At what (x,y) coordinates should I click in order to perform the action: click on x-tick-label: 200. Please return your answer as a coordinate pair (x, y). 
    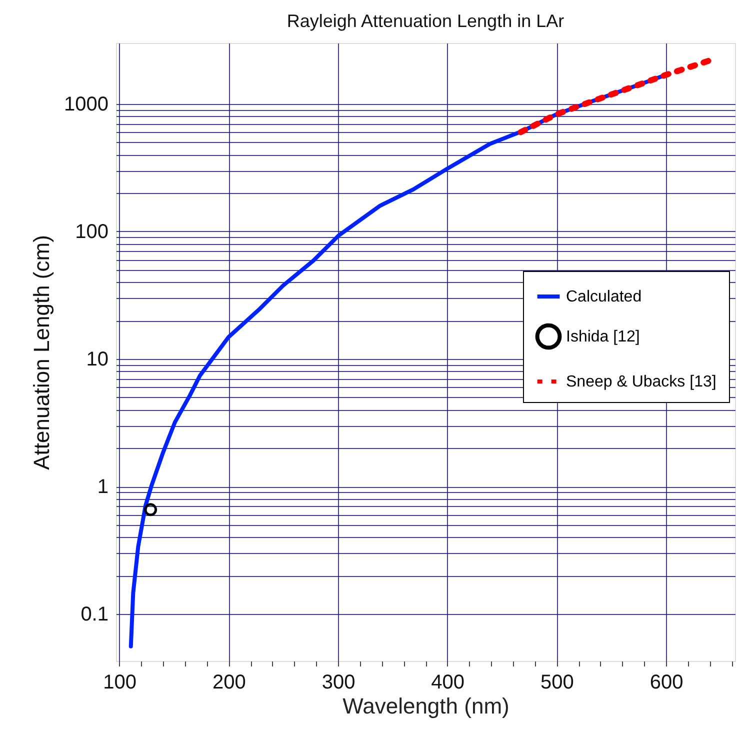
    Looking at the image, I should click on (229, 683).